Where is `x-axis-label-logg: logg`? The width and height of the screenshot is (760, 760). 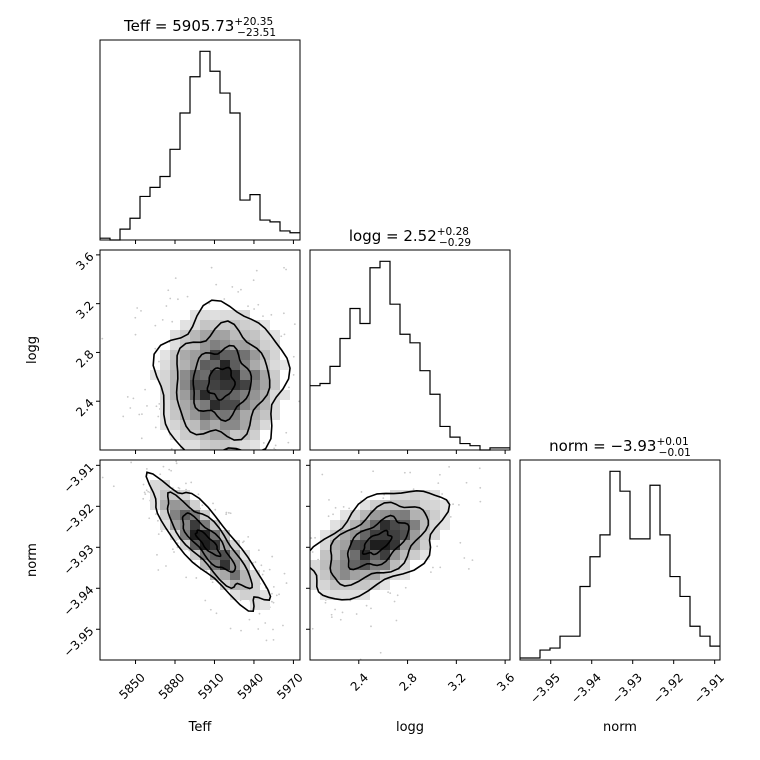 x-axis-label-logg: logg is located at coordinates (410, 727).